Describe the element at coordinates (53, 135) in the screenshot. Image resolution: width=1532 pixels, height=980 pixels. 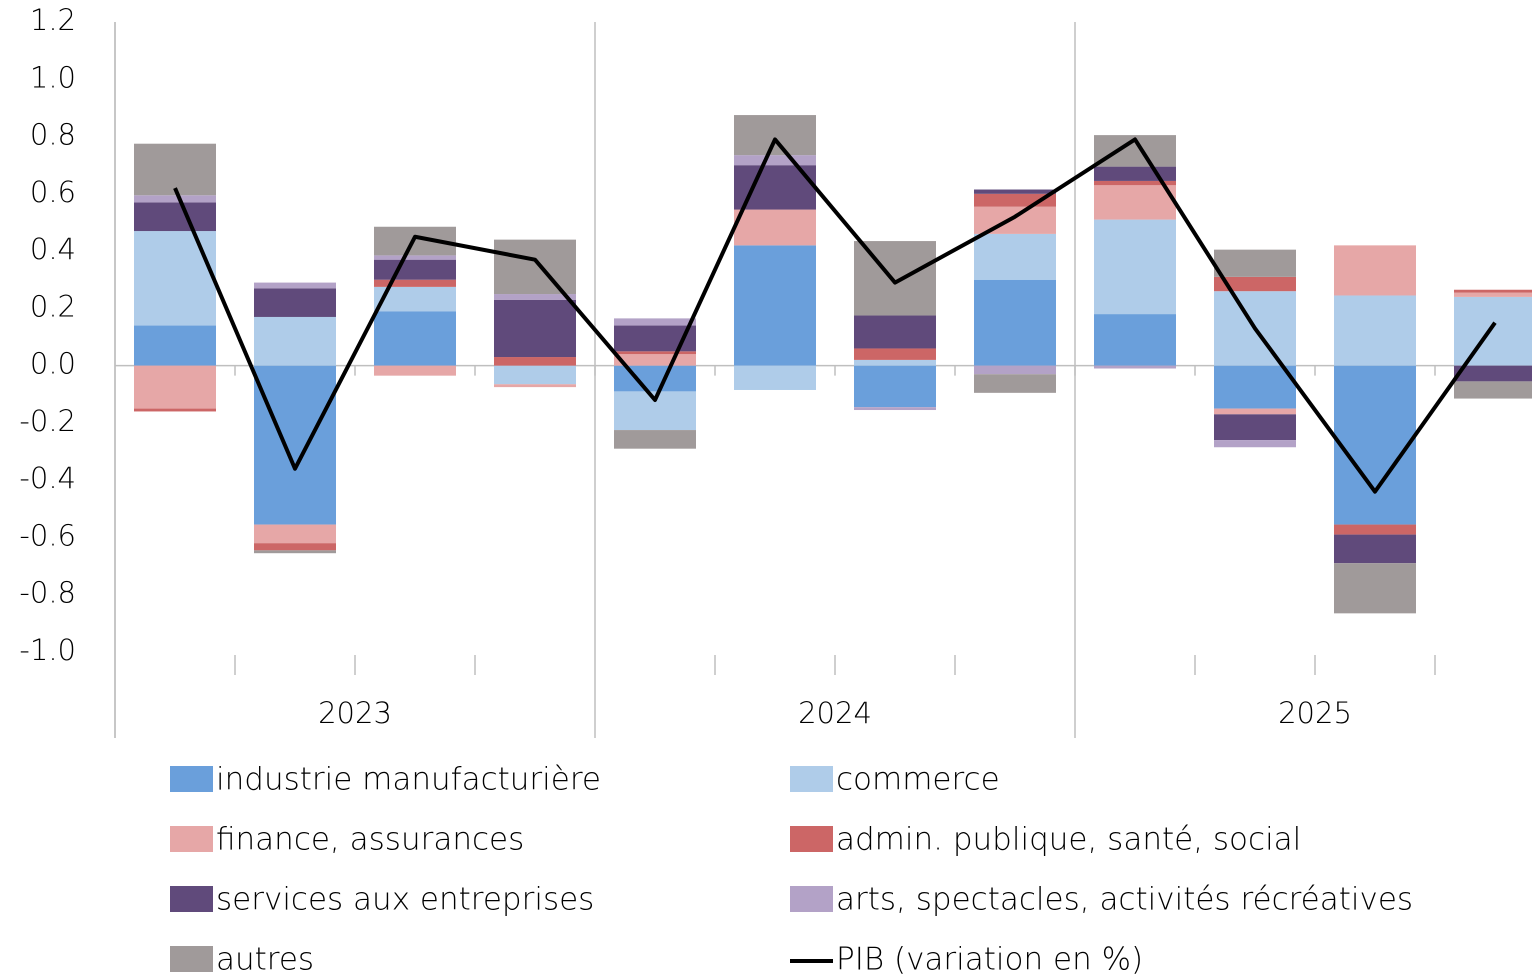
I see `y-tick-label: 0.8` at that location.